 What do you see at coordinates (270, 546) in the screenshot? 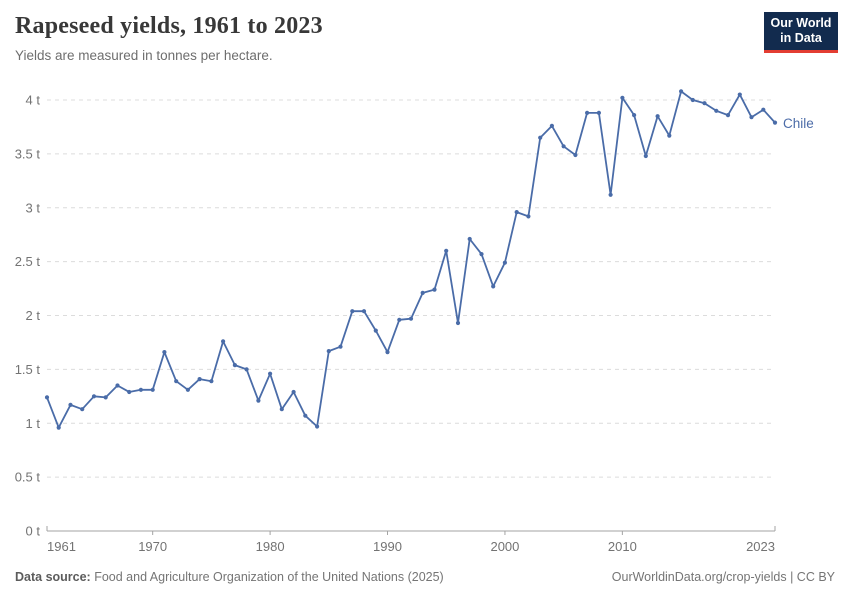
I see `x-tick-label: 1980` at bounding box center [270, 546].